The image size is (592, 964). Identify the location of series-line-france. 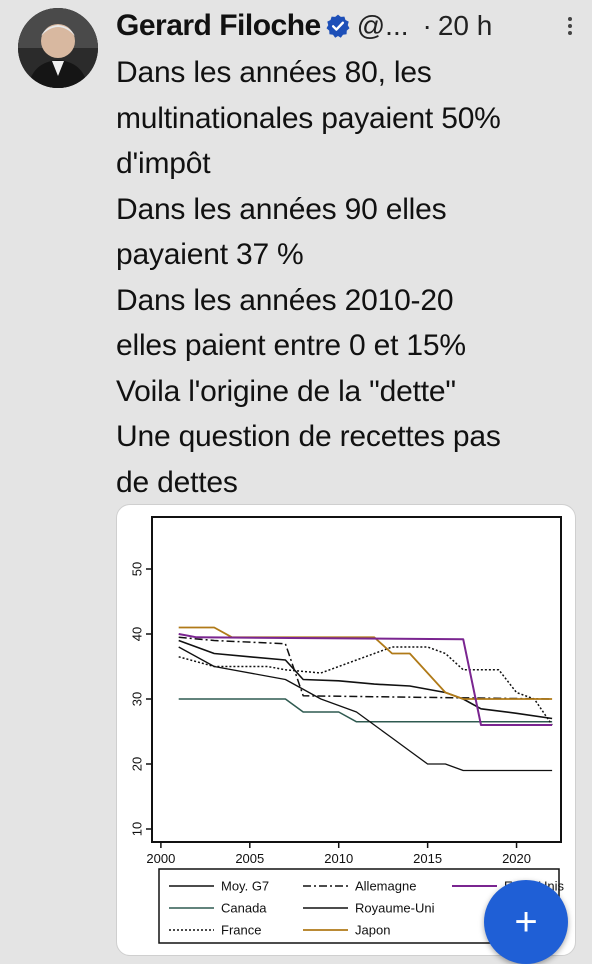
(365, 686).